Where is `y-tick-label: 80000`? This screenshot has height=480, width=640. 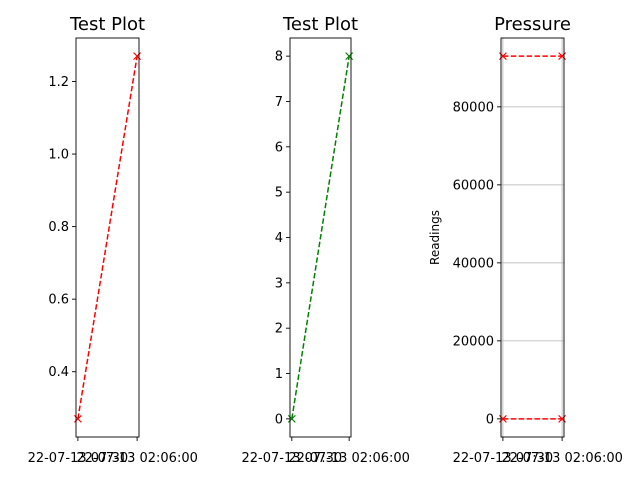 y-tick-label: 80000 is located at coordinates (473, 107).